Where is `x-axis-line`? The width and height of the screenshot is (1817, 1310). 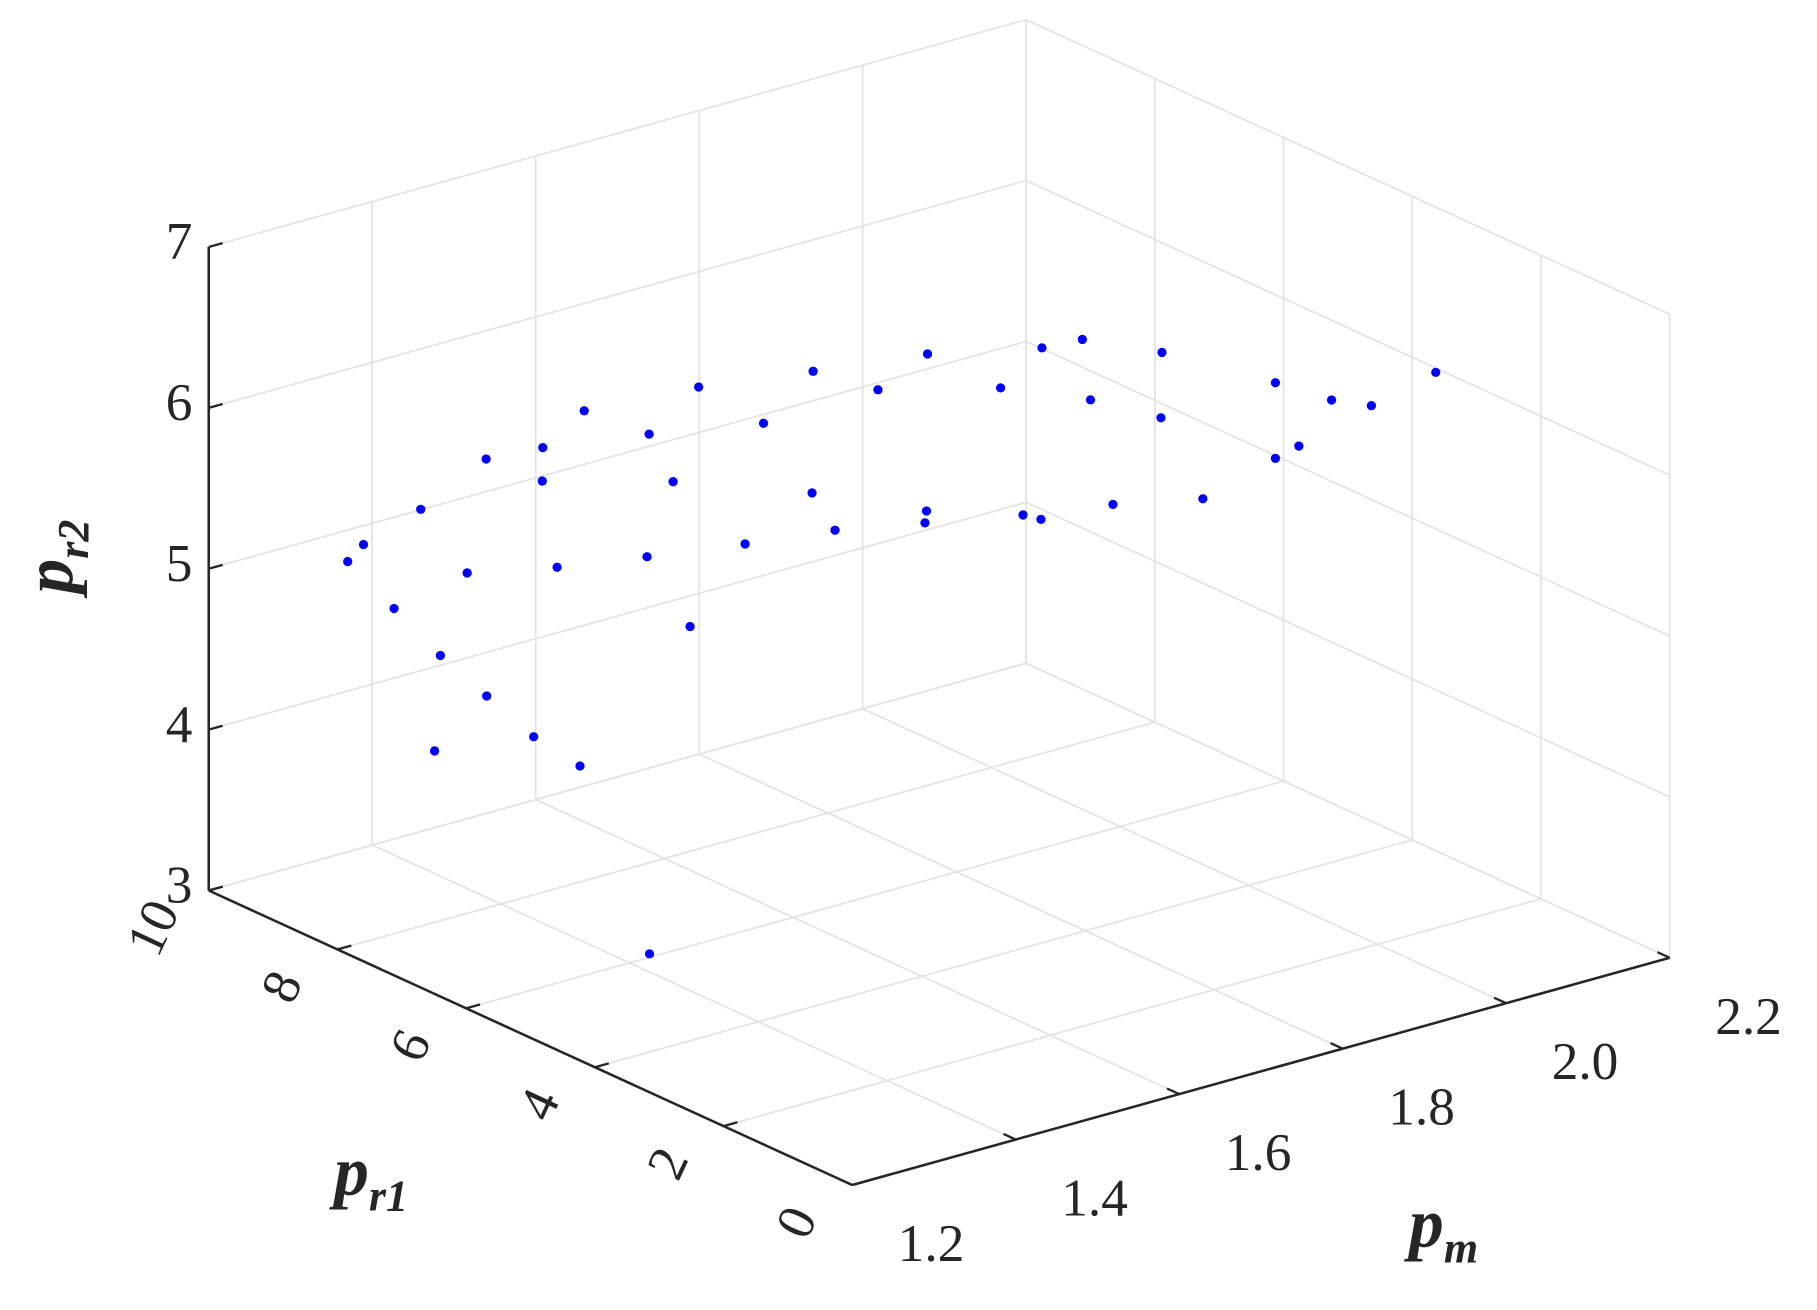 x-axis-line is located at coordinates (1261, 1071).